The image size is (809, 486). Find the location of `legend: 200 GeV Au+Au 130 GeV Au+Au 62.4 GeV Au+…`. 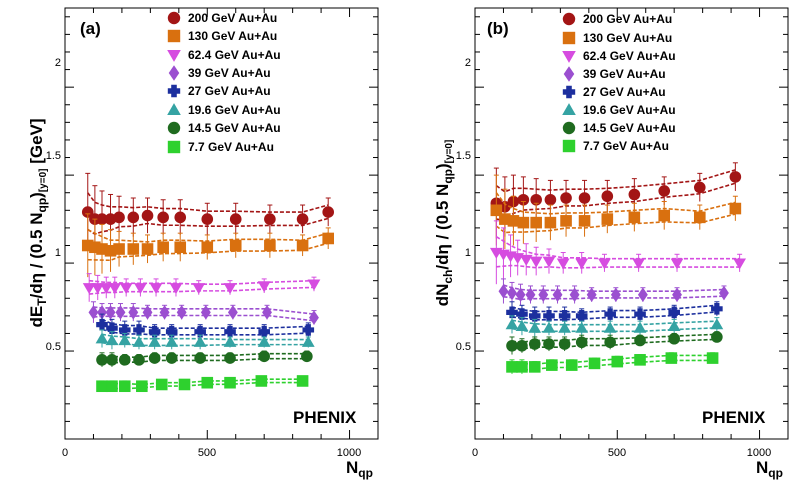

legend: 200 GeV Au+Au 130 GeV Au+Au 62.4 GeV Au+… is located at coordinates (224, 82).